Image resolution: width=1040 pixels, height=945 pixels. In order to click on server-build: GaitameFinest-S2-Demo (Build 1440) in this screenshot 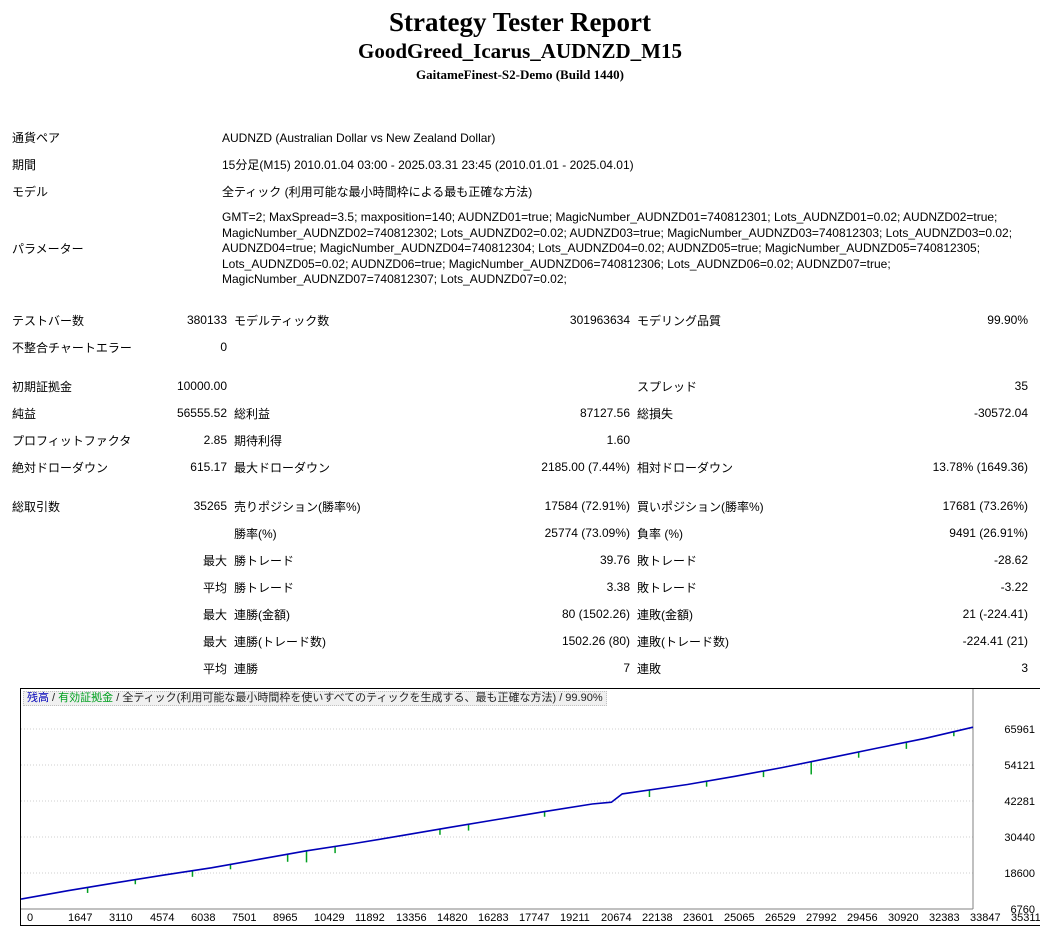, I will do `click(520, 74)`.